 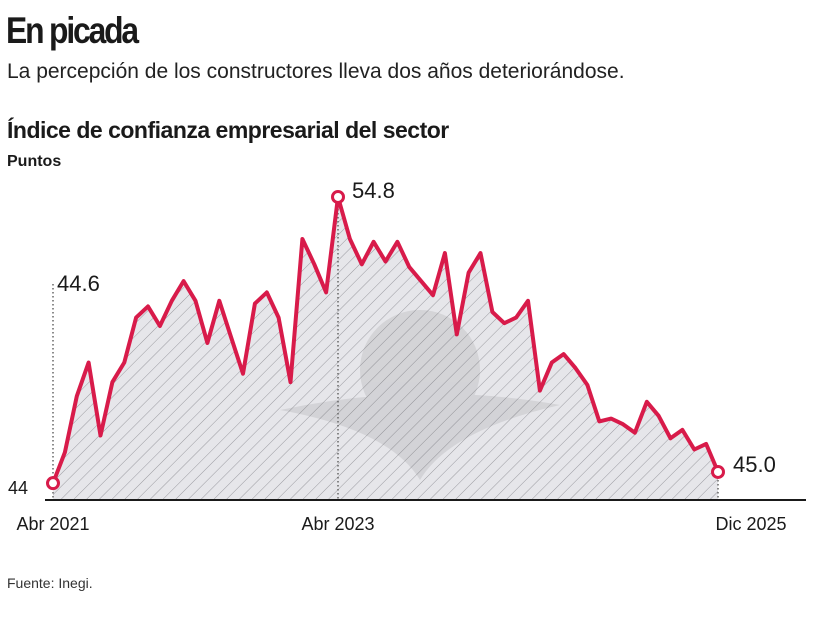 What do you see at coordinates (72, 30) in the screenshot?
I see `headline: En picada` at bounding box center [72, 30].